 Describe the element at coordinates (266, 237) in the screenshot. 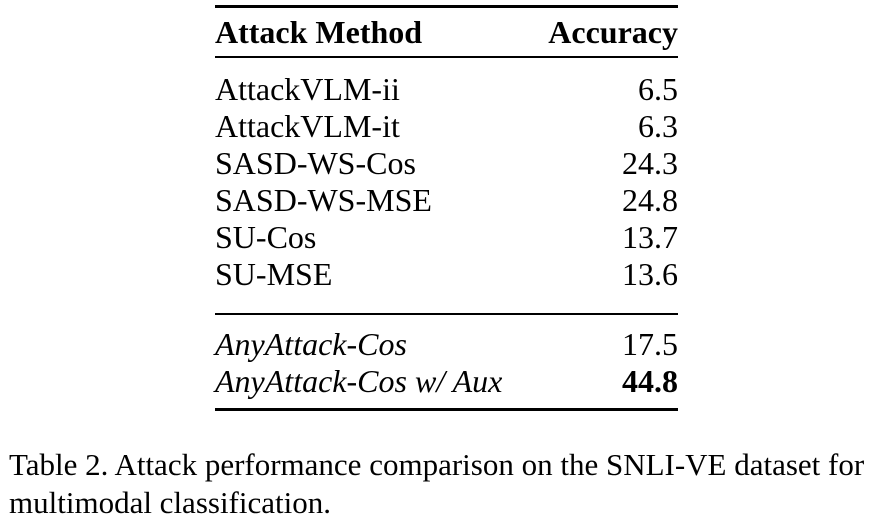

I see `method-cell: SU-Cos` at that location.